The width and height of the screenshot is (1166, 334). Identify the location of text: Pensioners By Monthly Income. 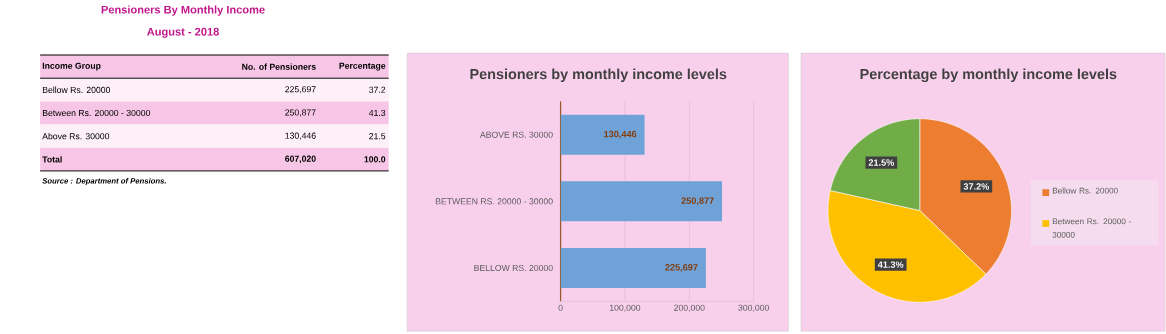
(183, 10).